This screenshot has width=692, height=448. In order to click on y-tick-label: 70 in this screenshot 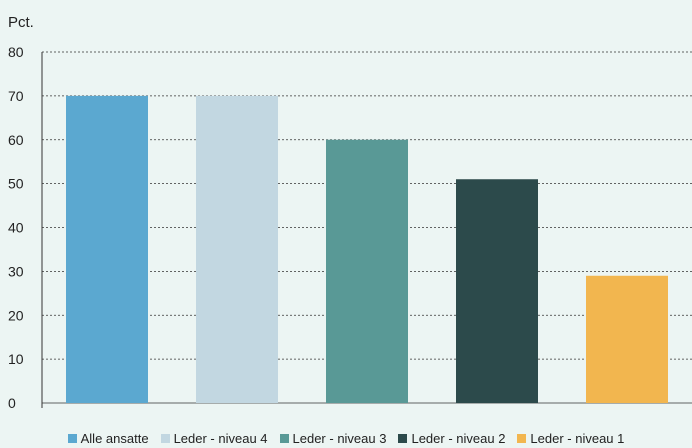, I will do `click(16, 96)`.